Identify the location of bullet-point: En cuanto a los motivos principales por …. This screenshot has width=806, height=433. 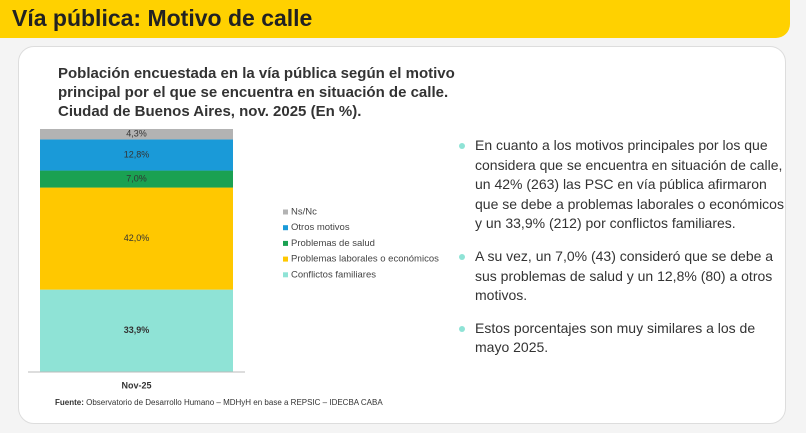
(623, 185).